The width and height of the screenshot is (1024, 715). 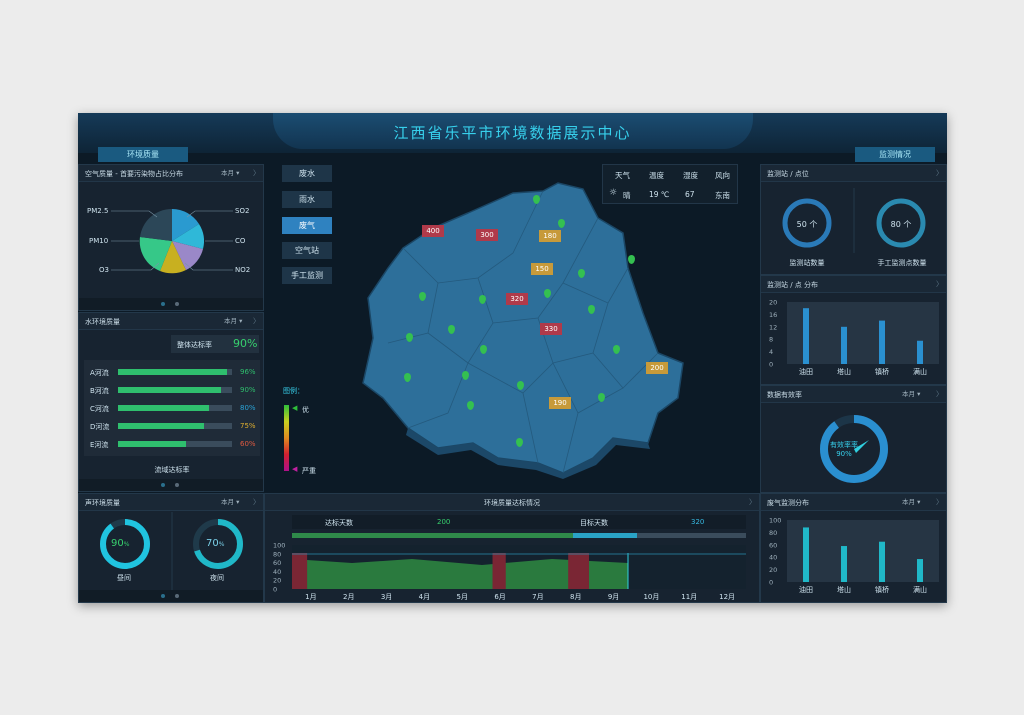 What do you see at coordinates (806, 589) in the screenshot?
I see `x-tick-label: 油田` at bounding box center [806, 589].